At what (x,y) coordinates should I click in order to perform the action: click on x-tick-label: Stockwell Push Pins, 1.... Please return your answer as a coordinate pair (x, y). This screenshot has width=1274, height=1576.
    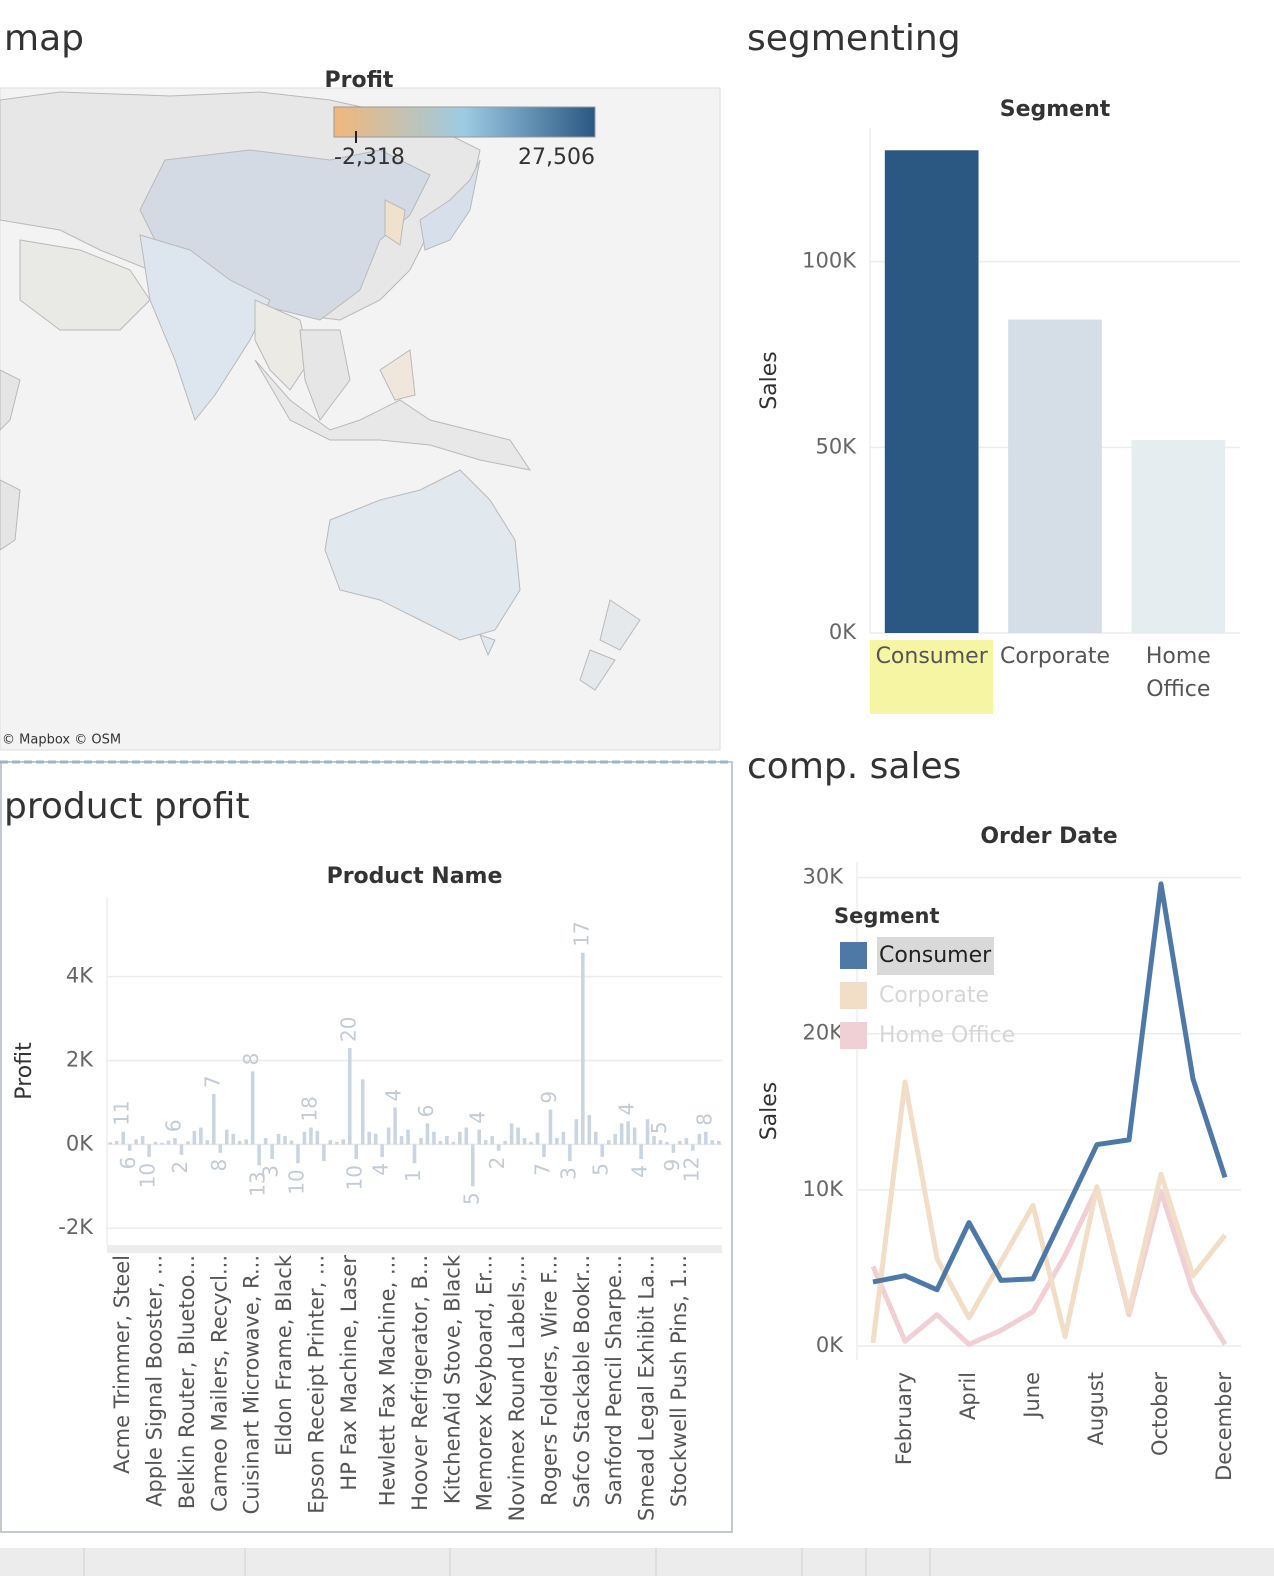
    Looking at the image, I should click on (679, 1381).